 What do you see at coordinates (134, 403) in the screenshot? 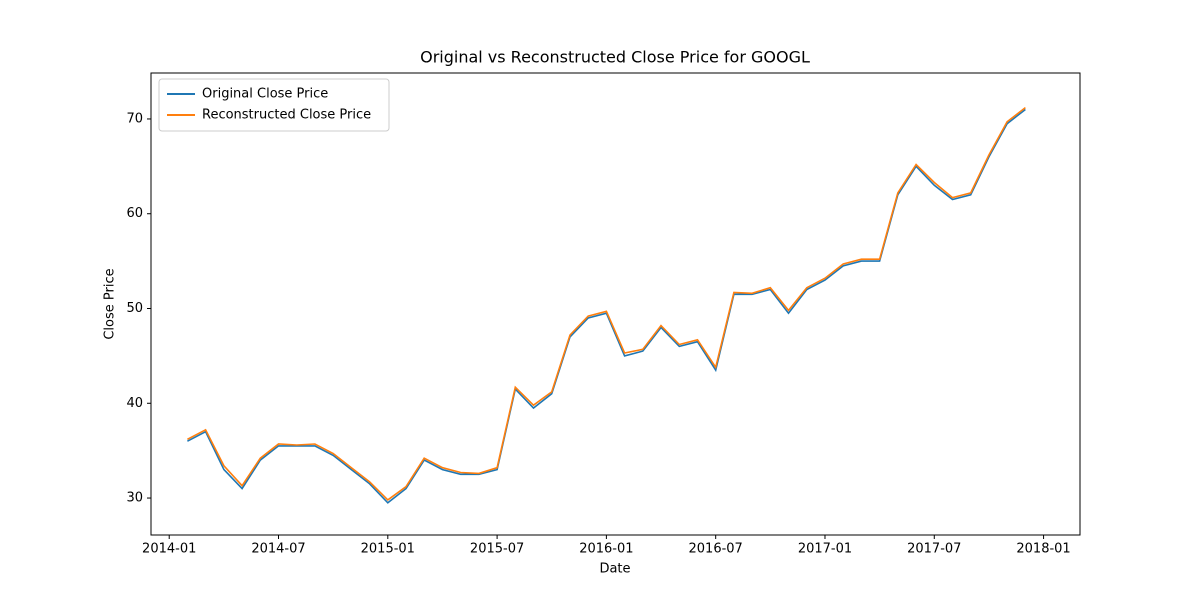
I see `y-tick-label: 40` at bounding box center [134, 403].